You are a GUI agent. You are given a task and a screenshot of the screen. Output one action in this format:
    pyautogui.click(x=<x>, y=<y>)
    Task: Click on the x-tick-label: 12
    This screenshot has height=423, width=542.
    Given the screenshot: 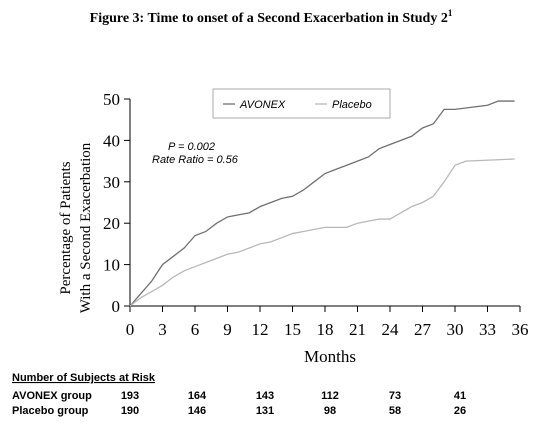 What is the action you would take?
    pyautogui.click(x=260, y=329)
    